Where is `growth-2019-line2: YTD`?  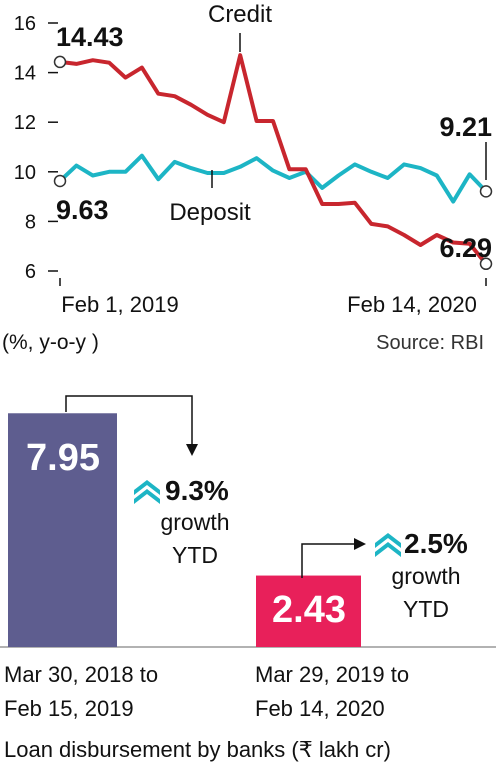
growth-2019-line2: YTD is located at coordinates (195, 555).